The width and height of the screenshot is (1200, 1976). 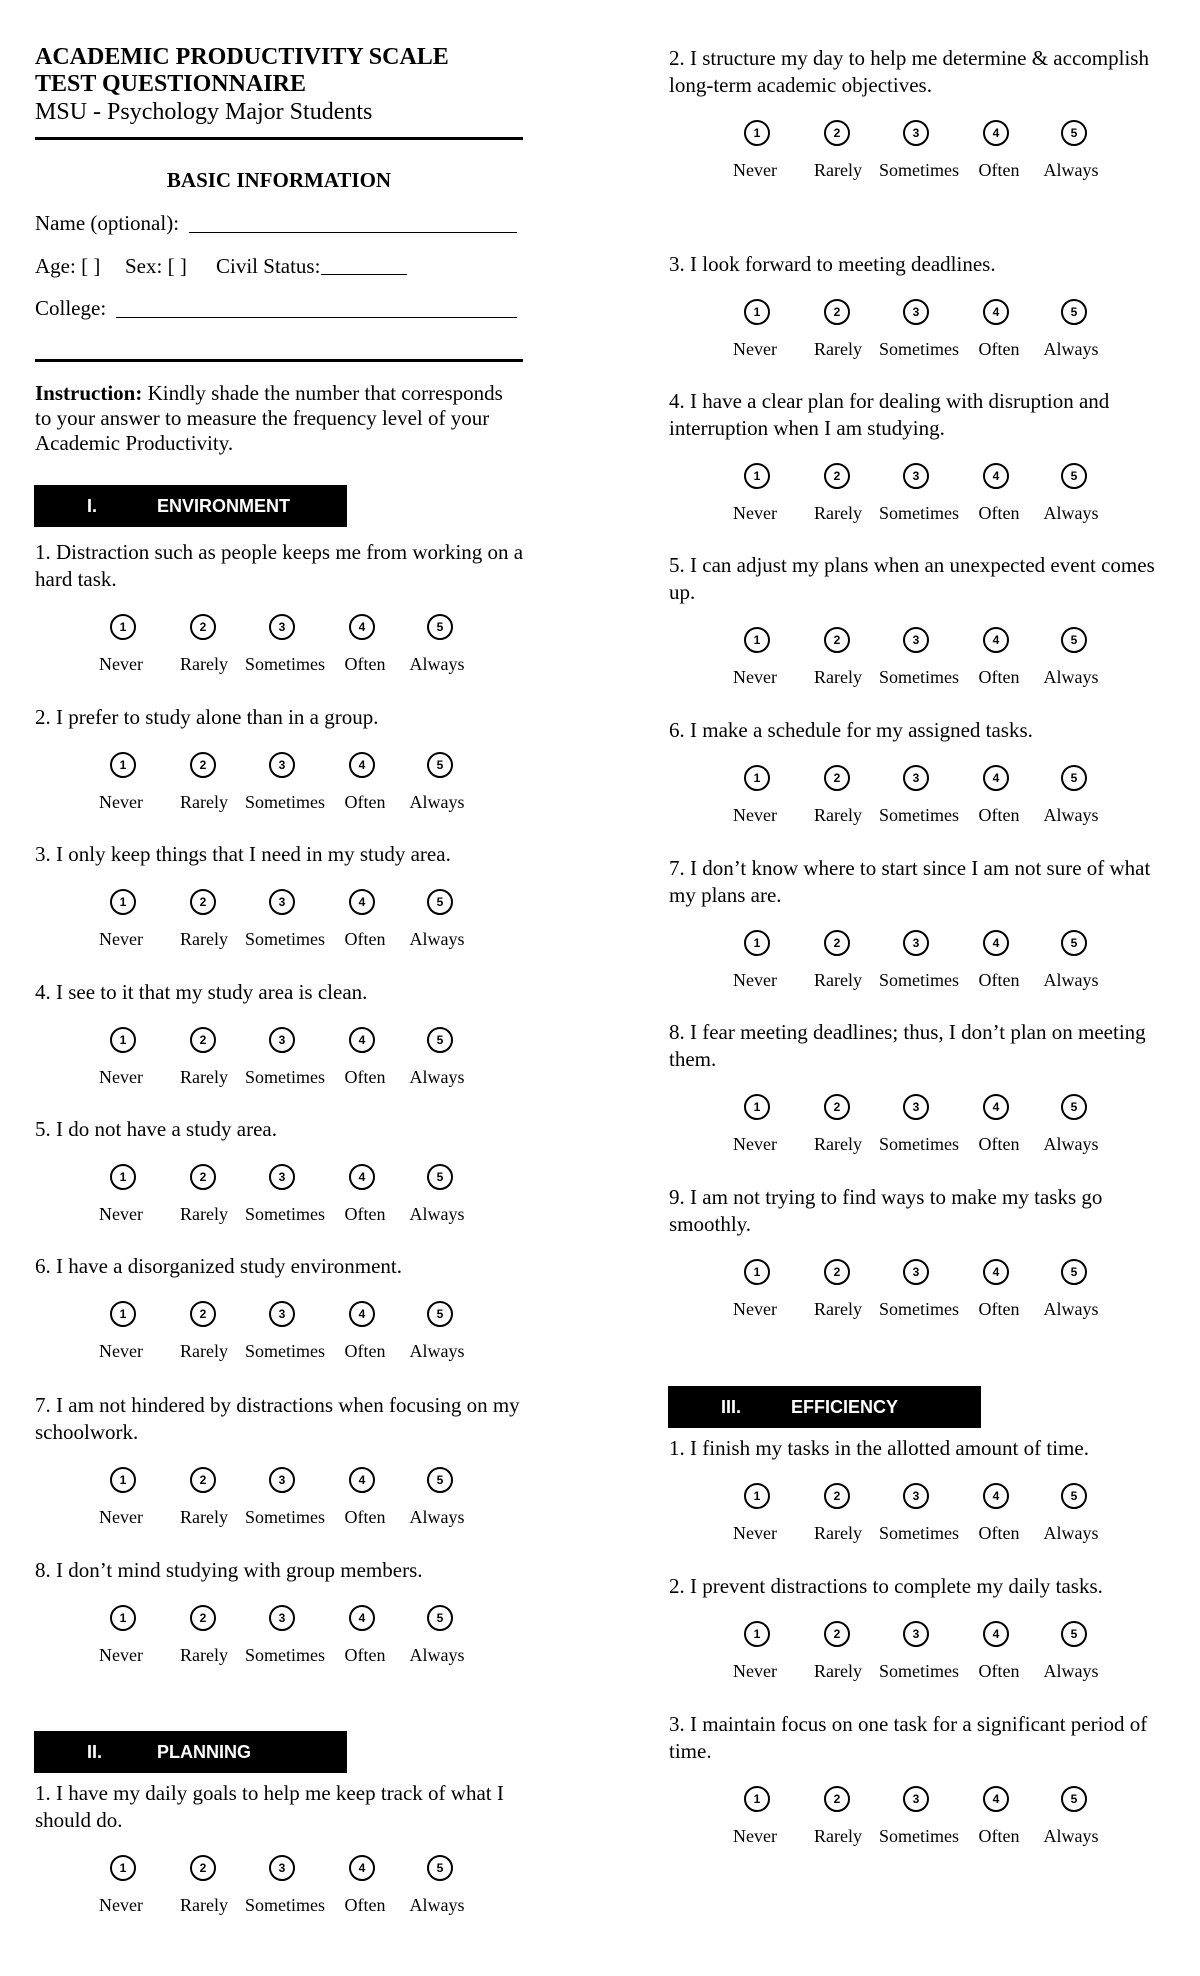 I want to click on sex-label: Sex: [ ], so click(x=156, y=266).